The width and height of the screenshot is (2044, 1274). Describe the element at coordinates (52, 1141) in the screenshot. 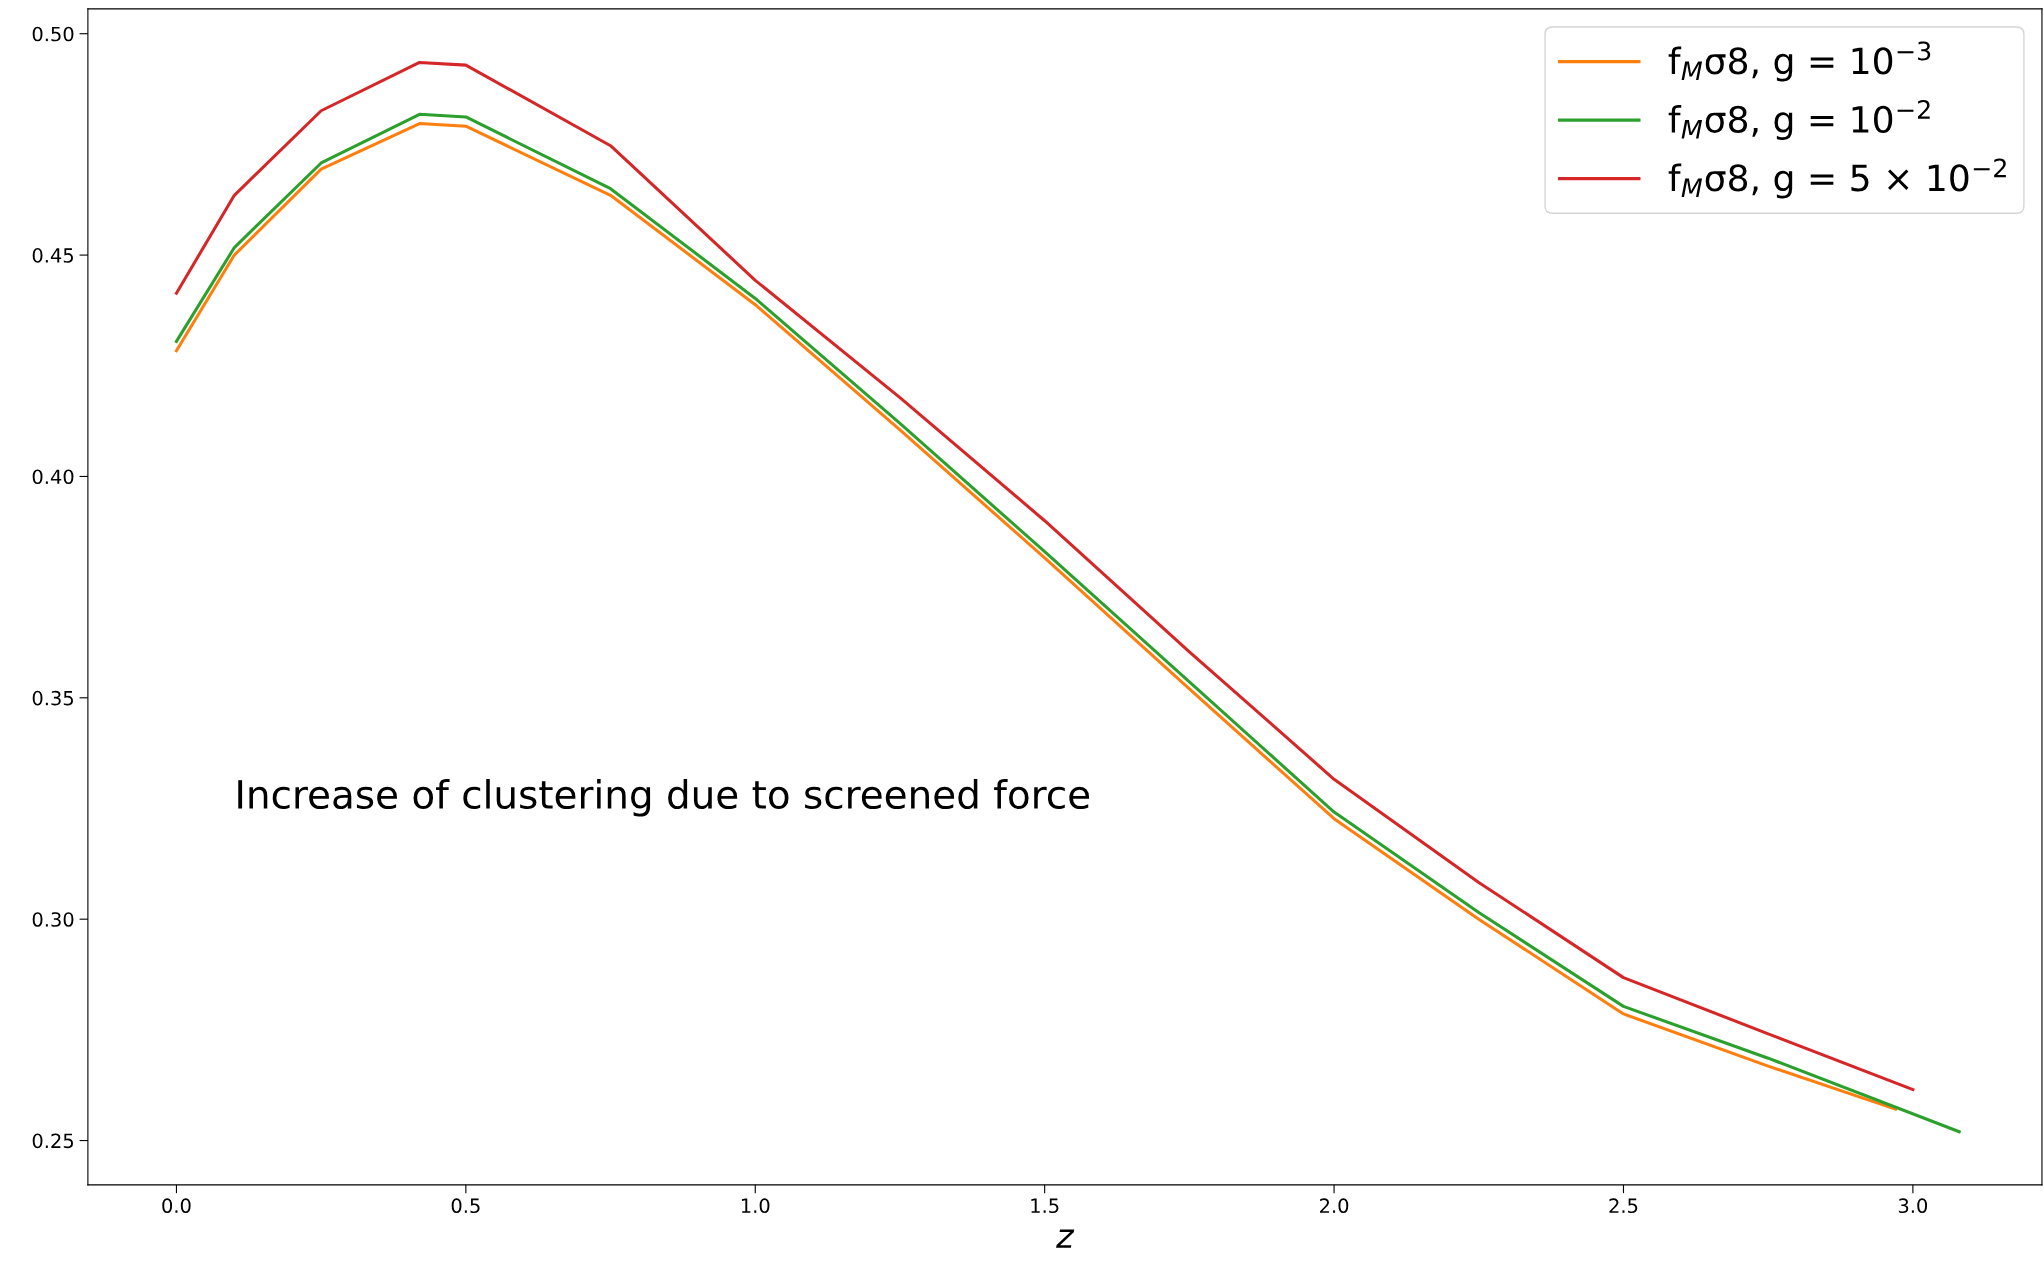

I see `y-tick-label: 0.25` at that location.